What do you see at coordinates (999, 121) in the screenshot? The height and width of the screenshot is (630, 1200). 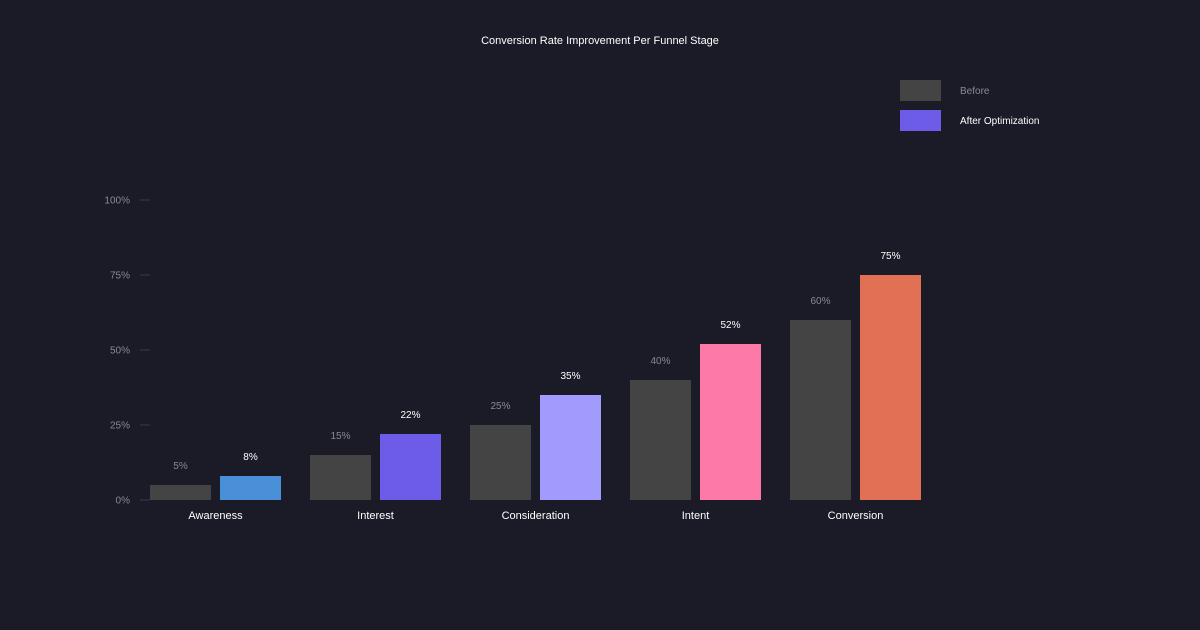 I see `legend-label-after: After Optimization` at bounding box center [999, 121].